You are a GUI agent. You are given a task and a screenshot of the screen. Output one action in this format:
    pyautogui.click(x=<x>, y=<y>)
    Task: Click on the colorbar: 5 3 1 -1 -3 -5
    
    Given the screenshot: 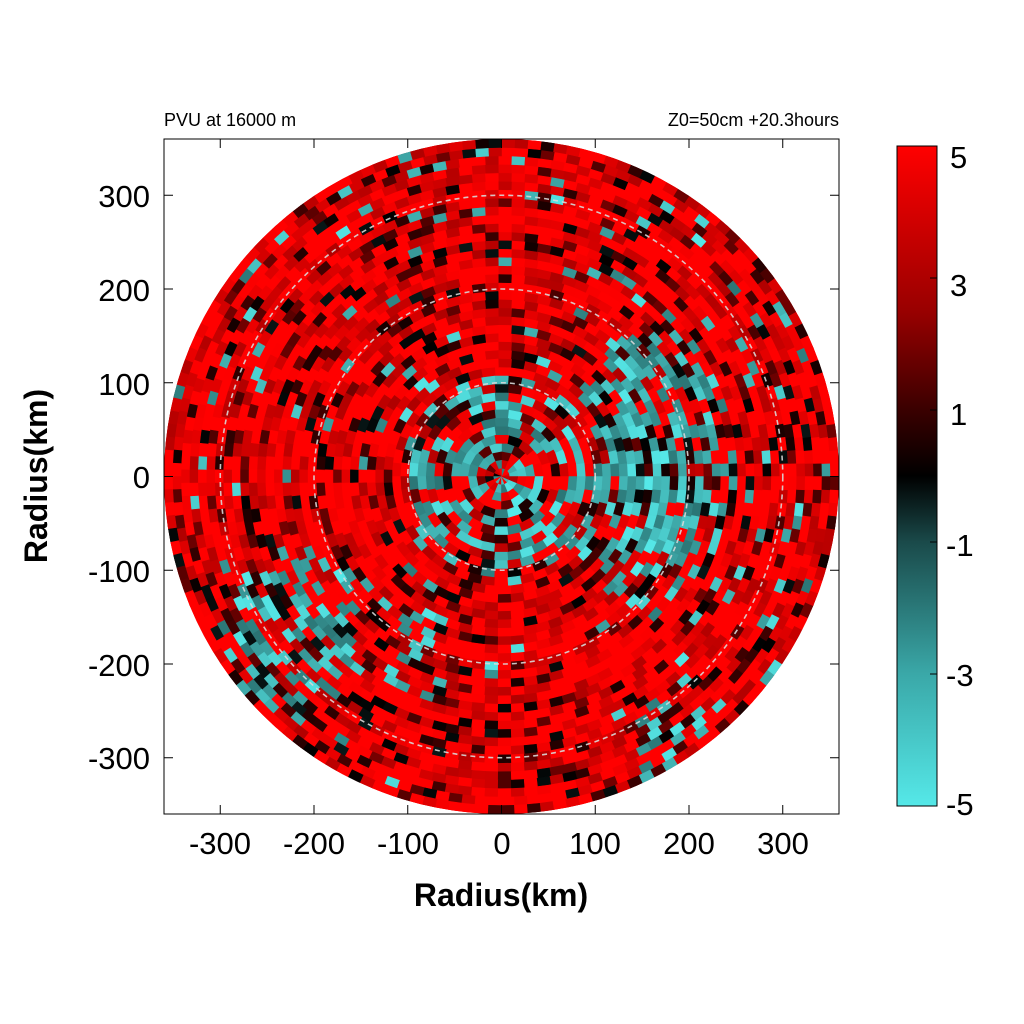 What is the action you would take?
    pyautogui.click(x=935, y=481)
    